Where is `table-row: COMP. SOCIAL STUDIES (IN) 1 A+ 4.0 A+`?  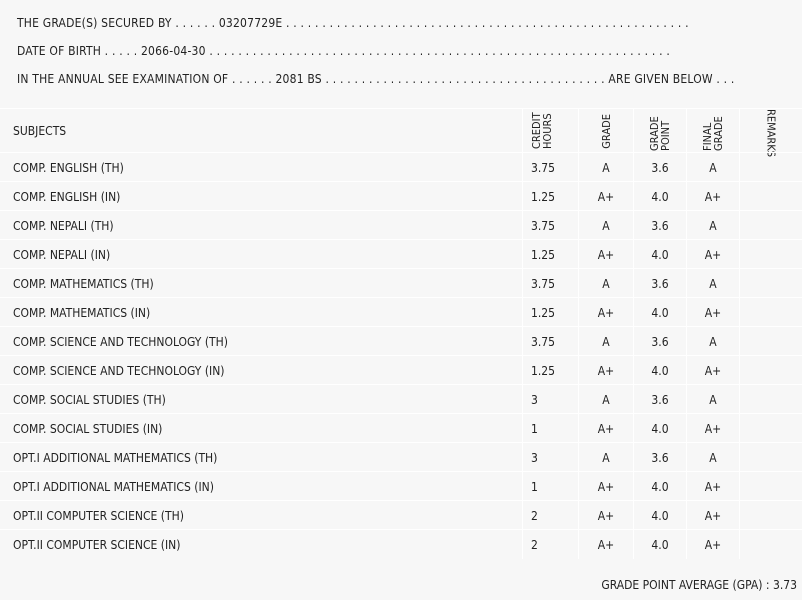
table-row: COMP. SOCIAL STUDIES (IN) 1 A+ 4.0 A+ is located at coordinates (401, 428).